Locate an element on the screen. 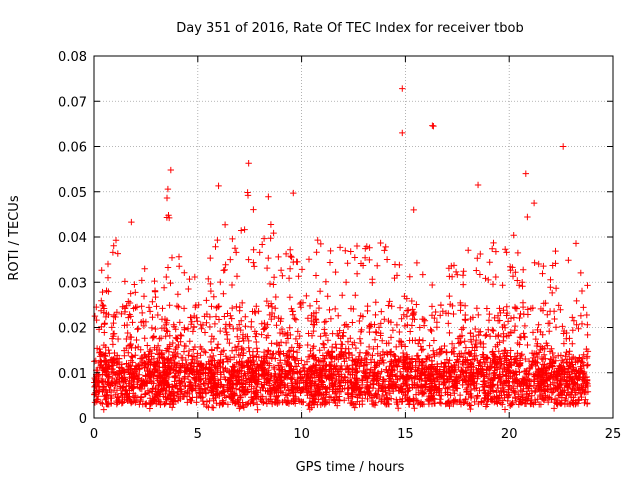  x-tick-label: 10 is located at coordinates (301, 434).